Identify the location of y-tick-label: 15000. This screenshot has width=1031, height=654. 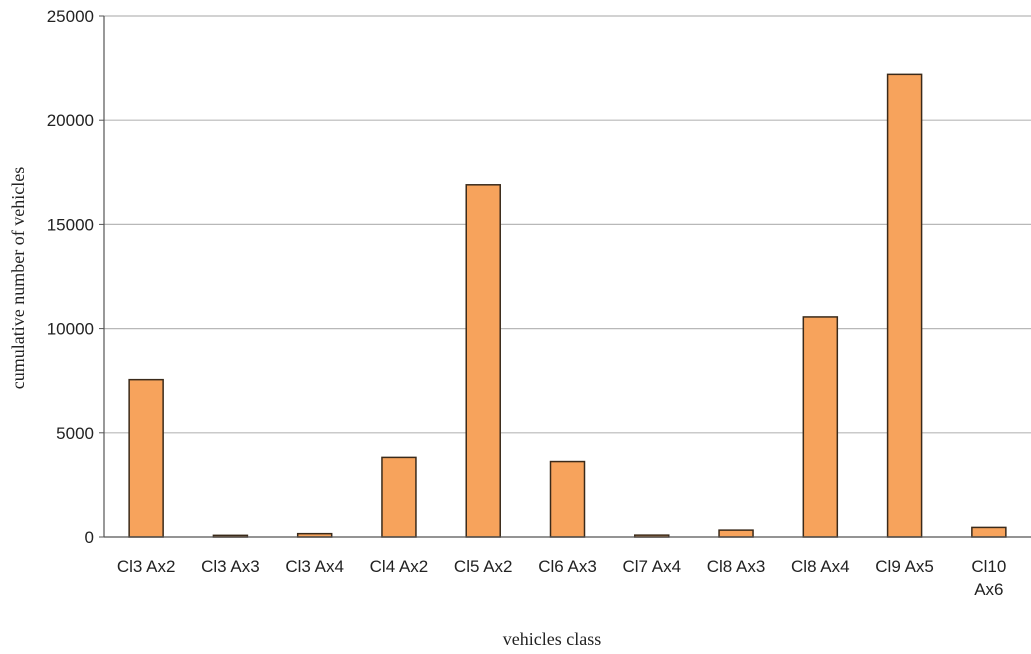
(70, 224).